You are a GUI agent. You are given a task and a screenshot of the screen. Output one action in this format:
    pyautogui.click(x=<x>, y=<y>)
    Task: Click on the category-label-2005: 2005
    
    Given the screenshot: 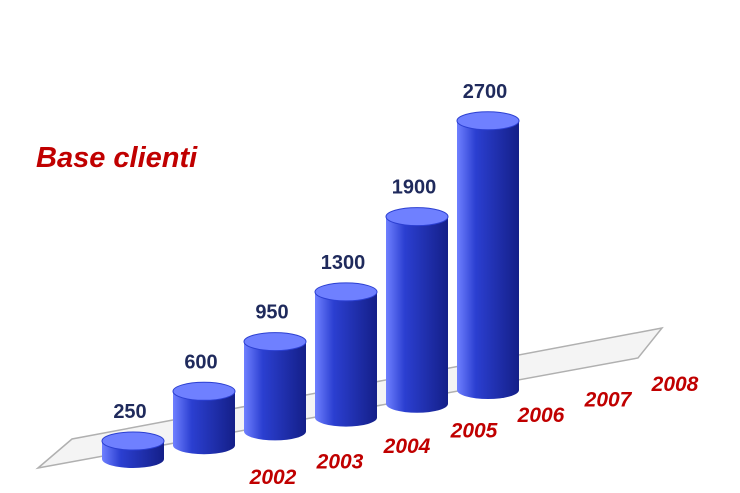 What is the action you would take?
    pyautogui.click(x=474, y=431)
    